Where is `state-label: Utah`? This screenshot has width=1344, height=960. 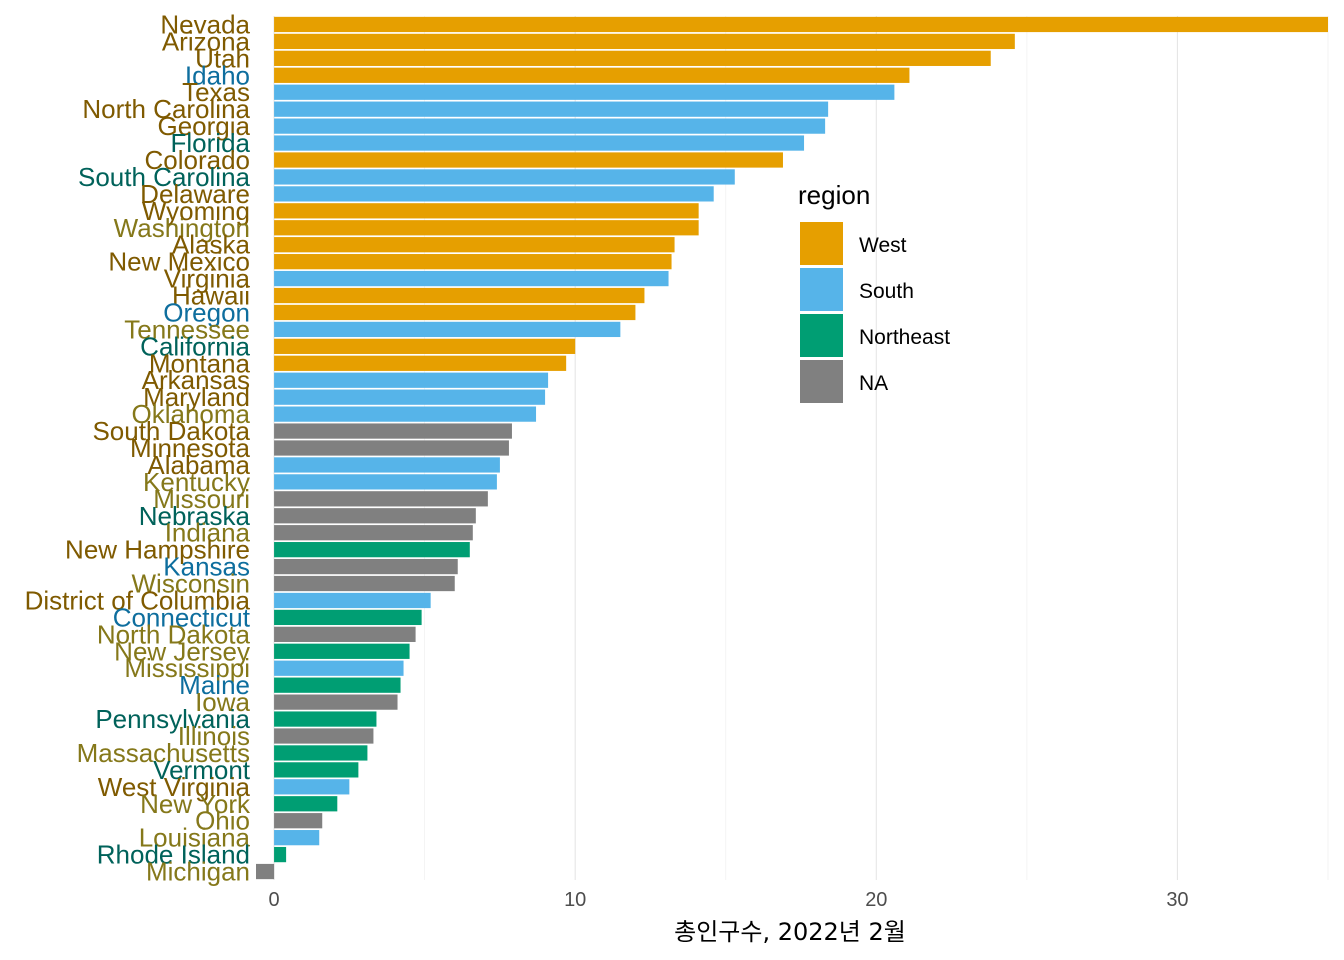
state-label: Utah is located at coordinates (222, 58).